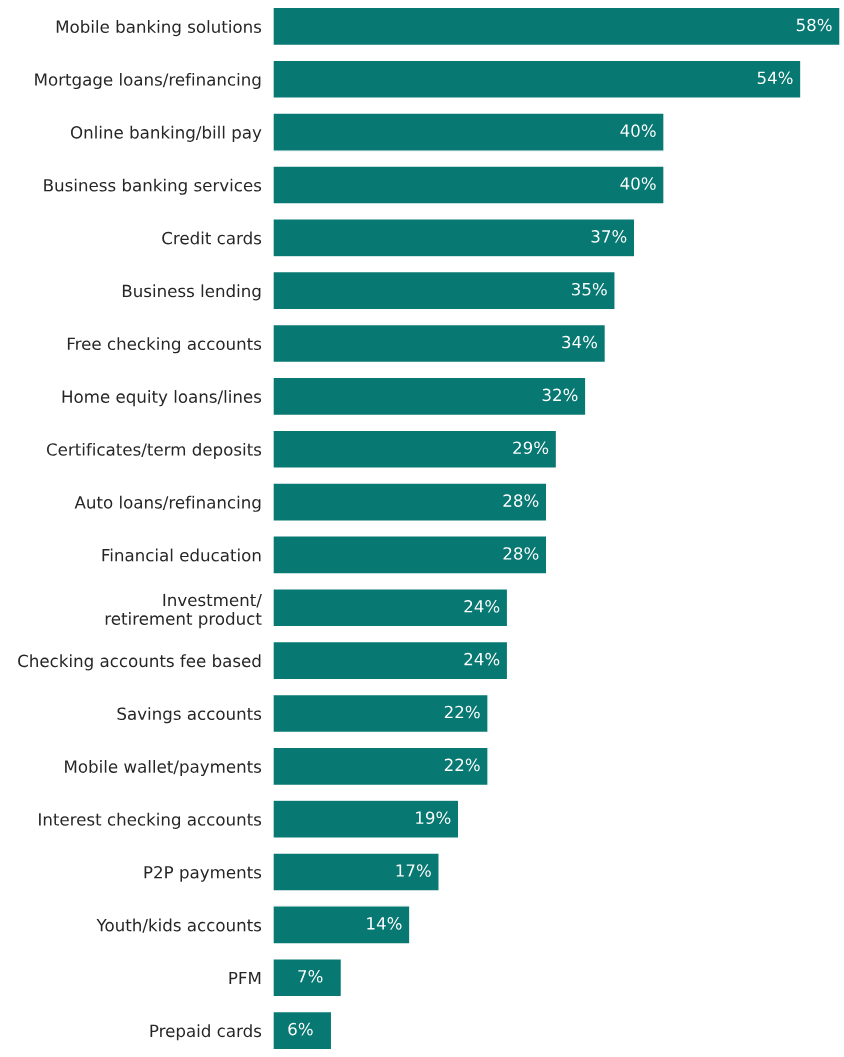 This screenshot has width=844, height=1057. I want to click on y-tick-label: Checking accounts fee based, so click(139, 662).